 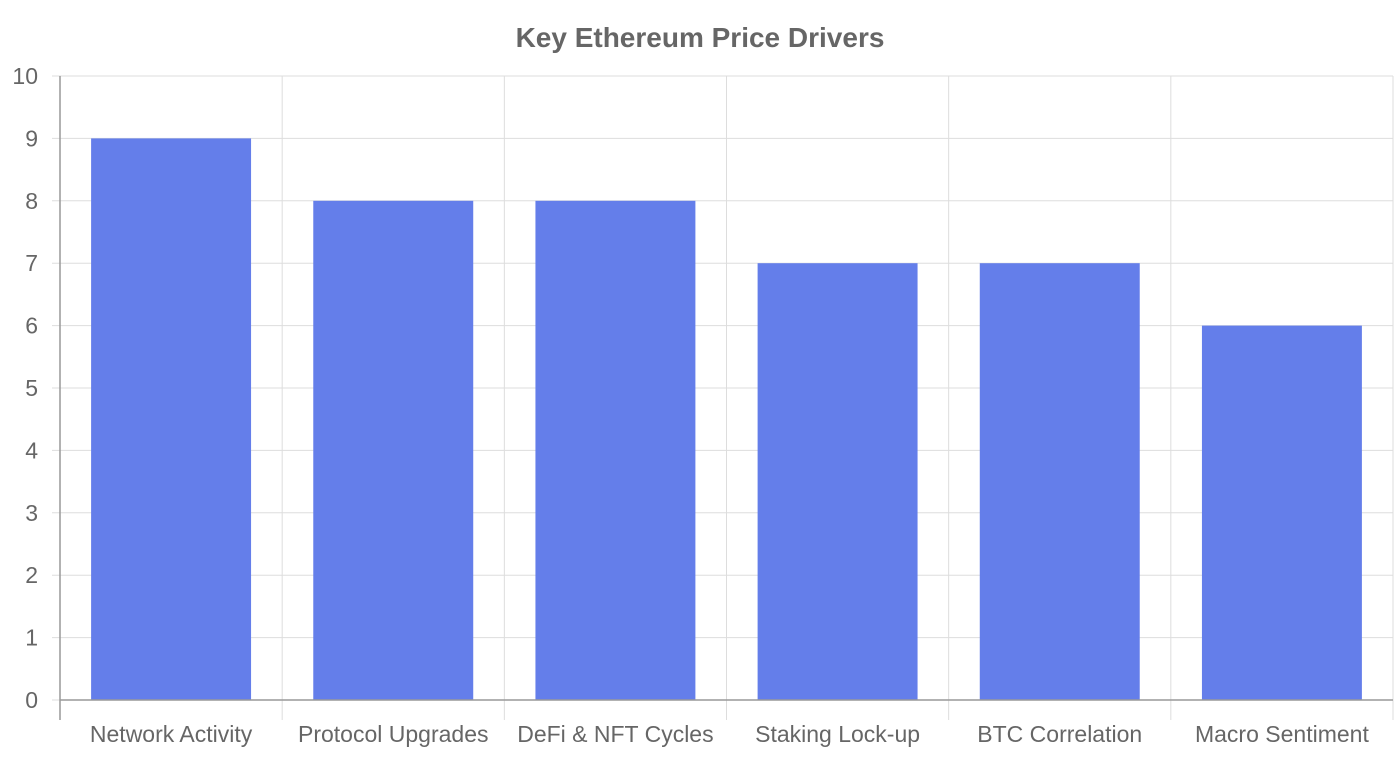 I want to click on x-tick-label: Protocol Upgrades, so click(x=393, y=734).